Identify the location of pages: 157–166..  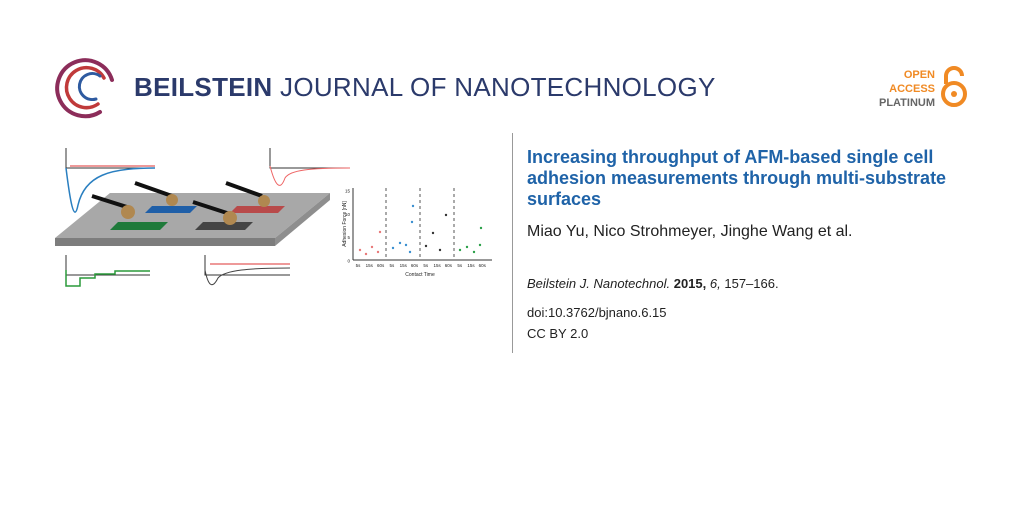
(751, 283).